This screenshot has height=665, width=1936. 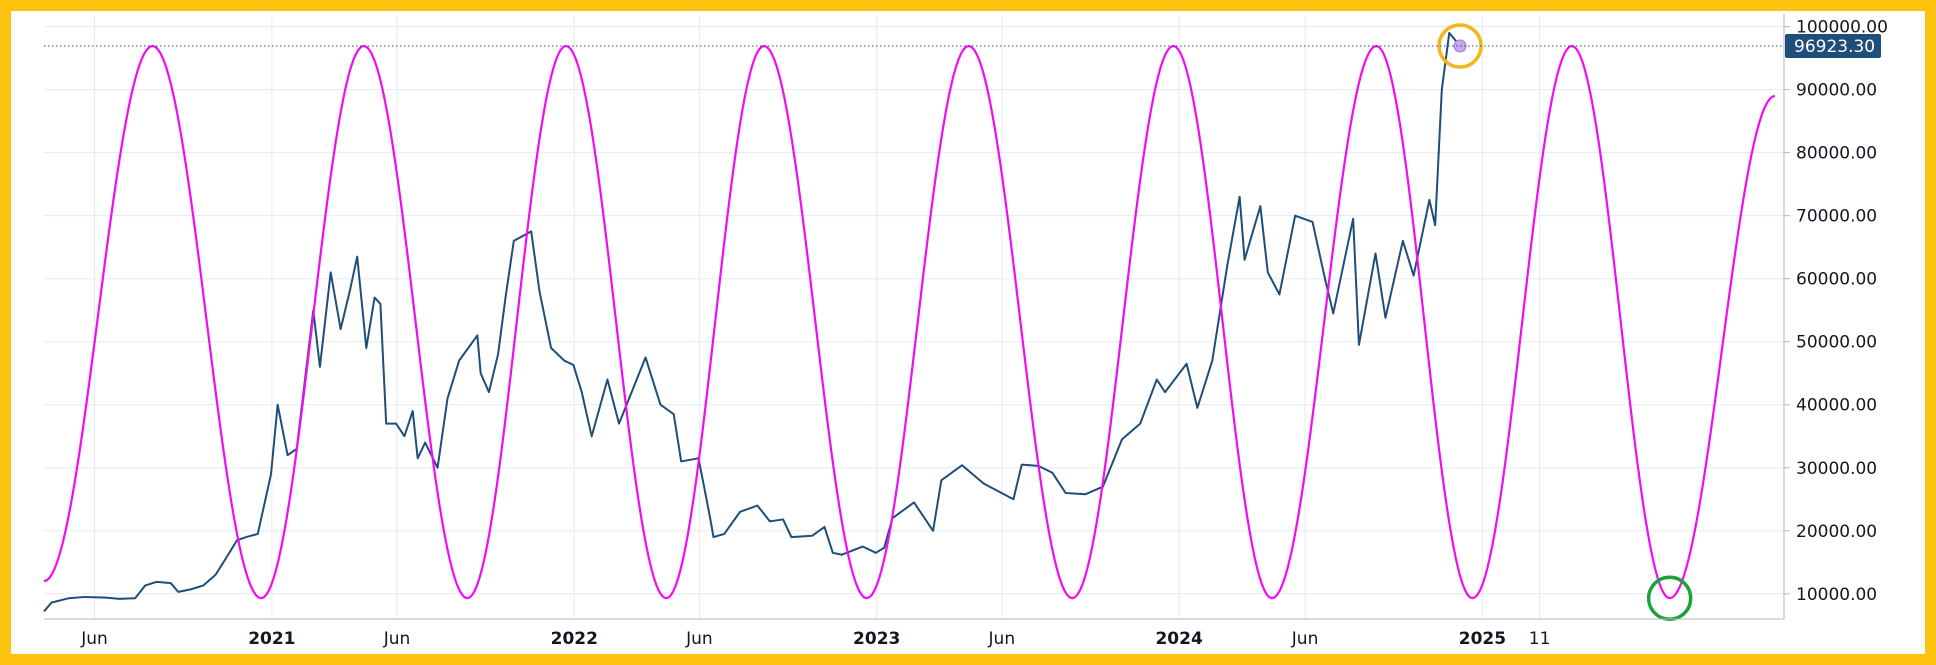 What do you see at coordinates (271, 639) in the screenshot?
I see `x-tick-label: 2021` at bounding box center [271, 639].